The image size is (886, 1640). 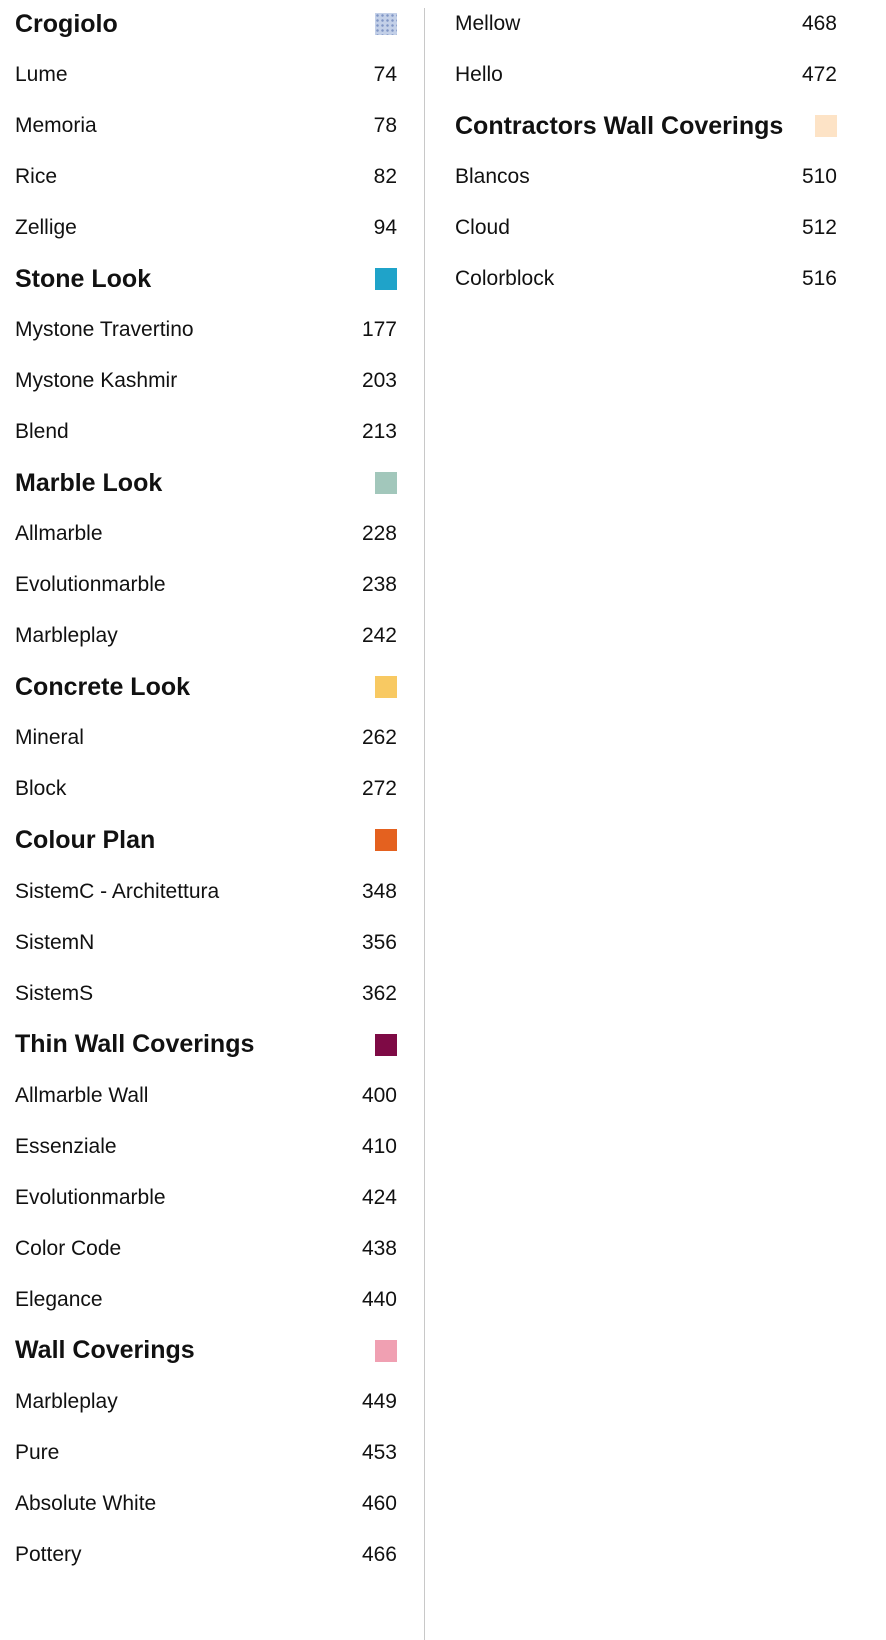 What do you see at coordinates (68, 1248) in the screenshot?
I see `entry-name: Color Code` at bounding box center [68, 1248].